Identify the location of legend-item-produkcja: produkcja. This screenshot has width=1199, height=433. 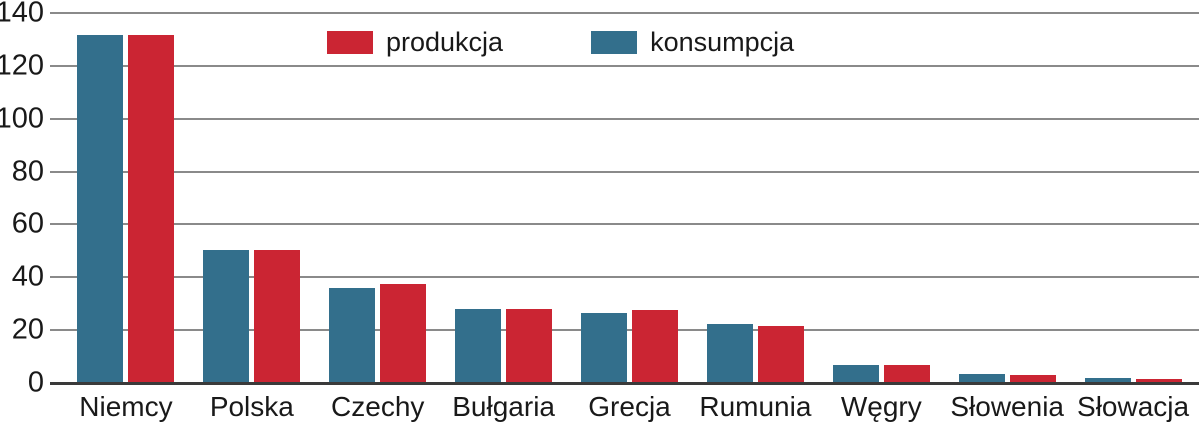
(415, 42).